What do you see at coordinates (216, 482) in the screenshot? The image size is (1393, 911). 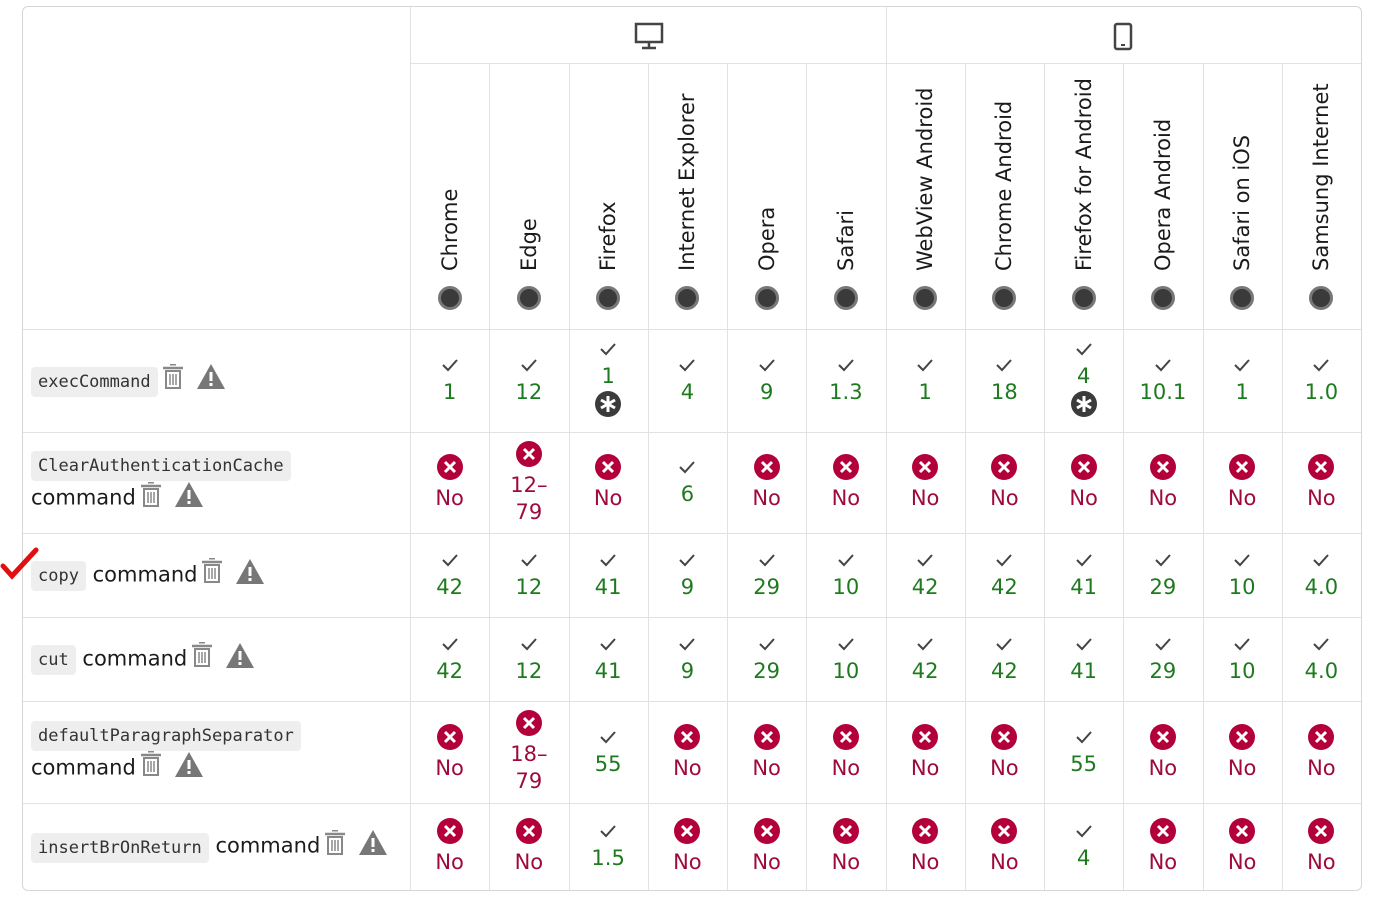 I see `feature-cell: ClearAuthenticationCache command` at bounding box center [216, 482].